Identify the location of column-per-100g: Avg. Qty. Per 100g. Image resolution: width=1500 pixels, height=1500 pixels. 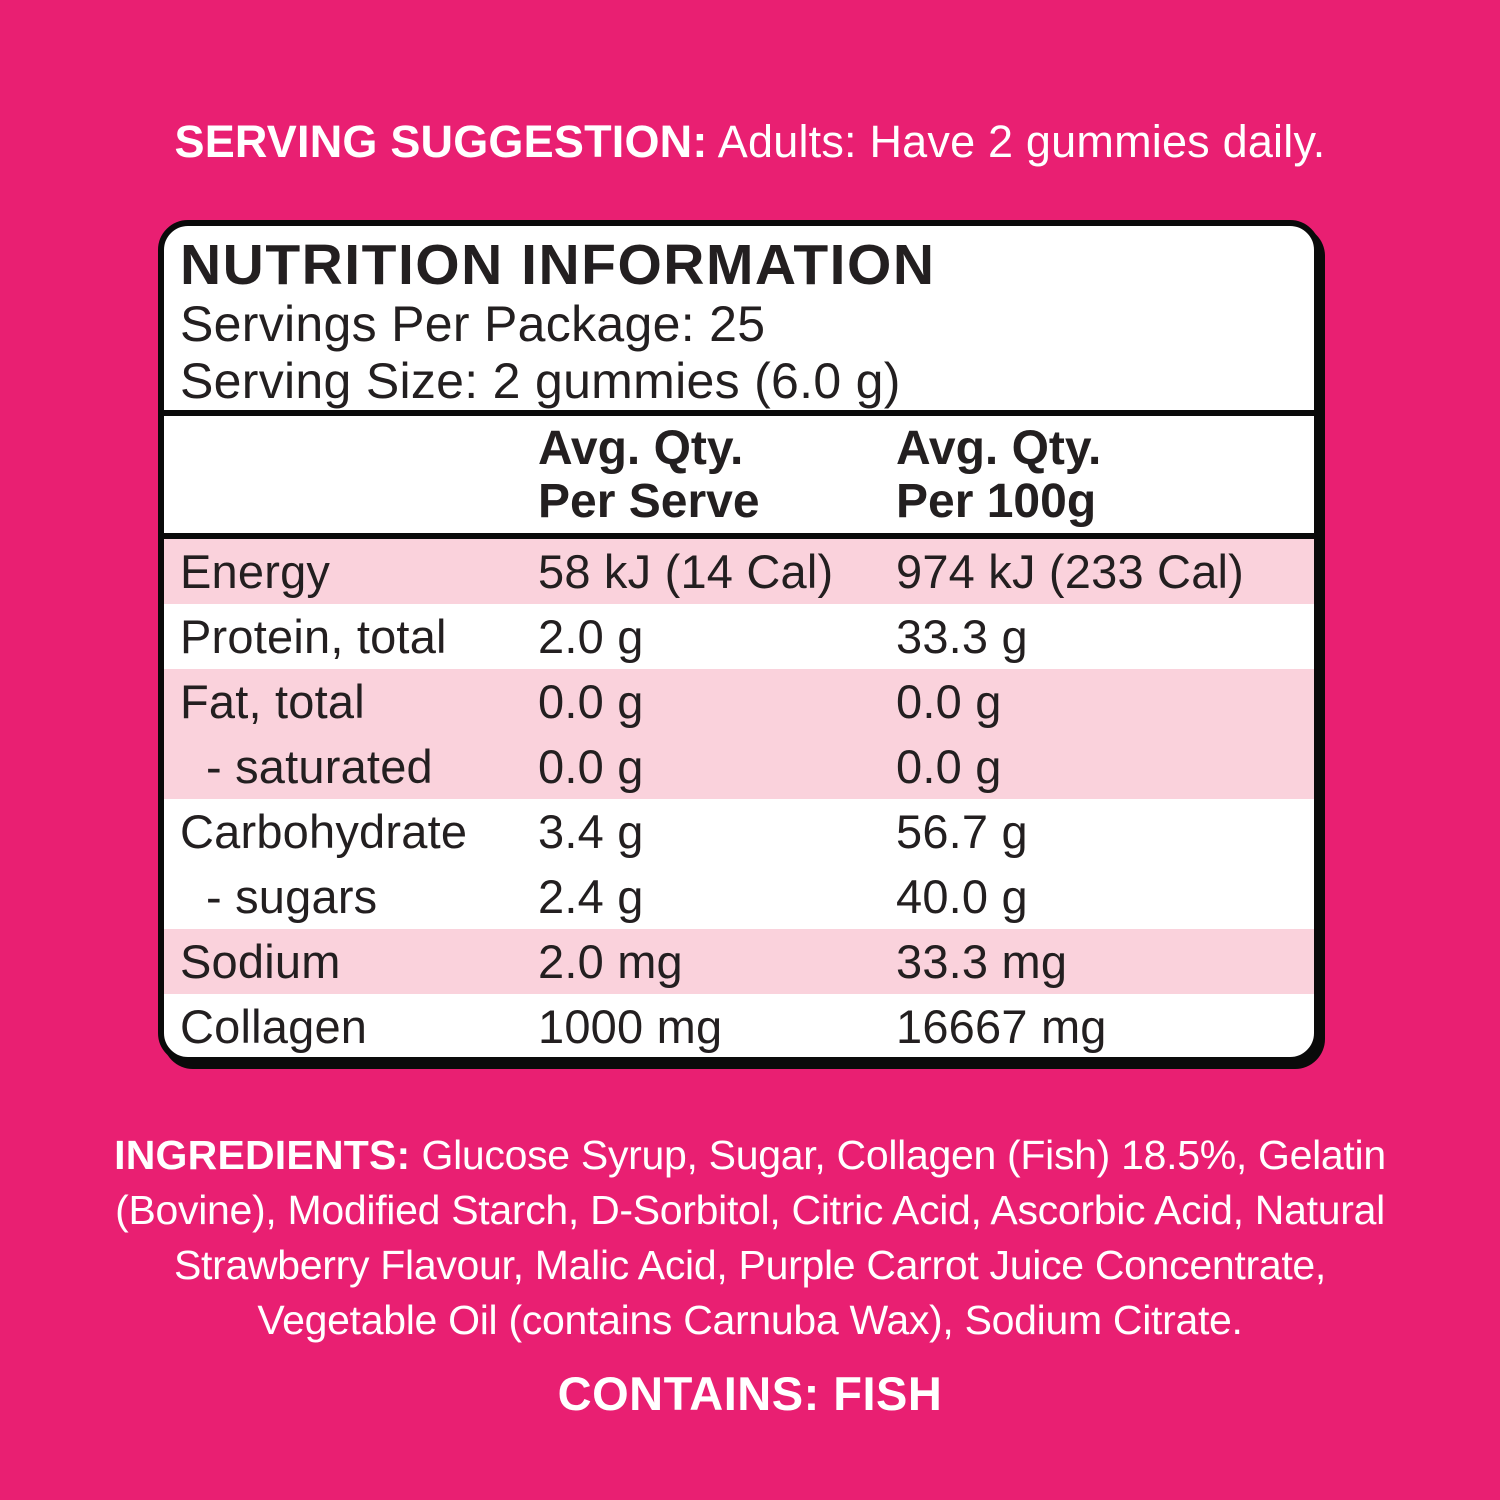
(1105, 477).